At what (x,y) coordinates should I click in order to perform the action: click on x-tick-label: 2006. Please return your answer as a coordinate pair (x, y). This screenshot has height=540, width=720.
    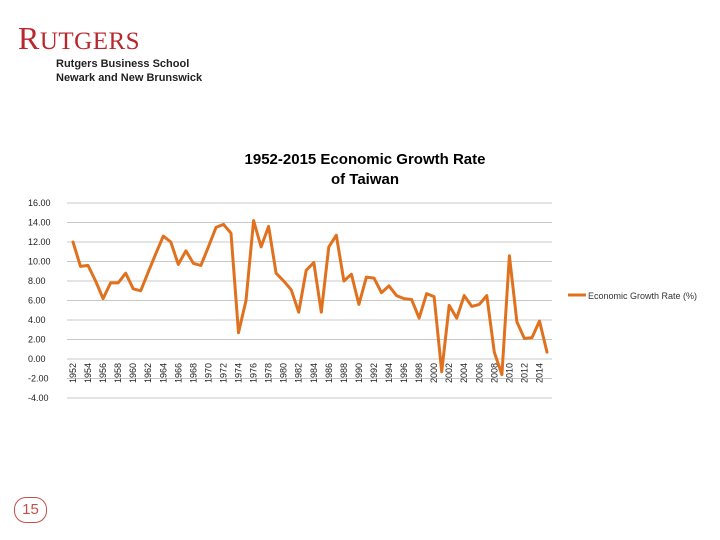
    Looking at the image, I should click on (479, 373).